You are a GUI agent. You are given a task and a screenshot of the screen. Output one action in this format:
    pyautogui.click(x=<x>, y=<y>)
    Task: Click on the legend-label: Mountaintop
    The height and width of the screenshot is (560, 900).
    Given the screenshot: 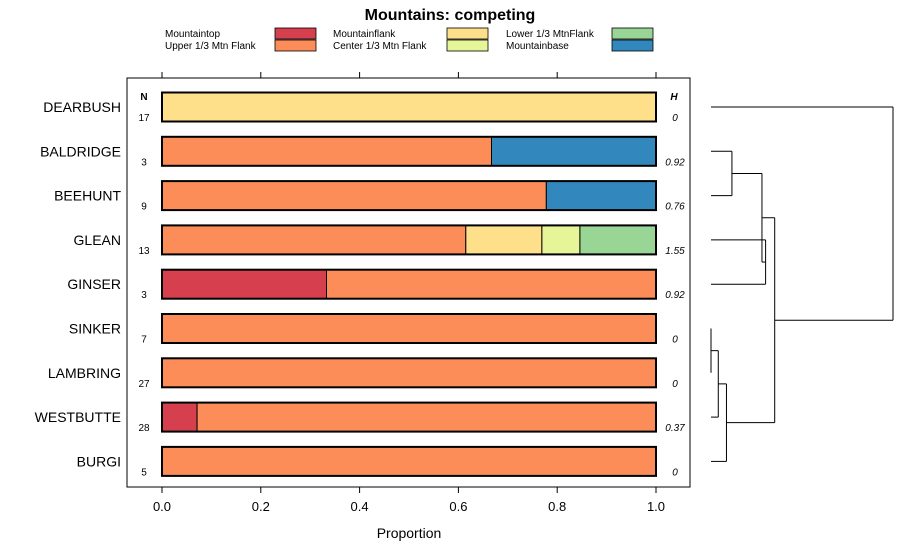 What is the action you would take?
    pyautogui.click(x=192, y=34)
    